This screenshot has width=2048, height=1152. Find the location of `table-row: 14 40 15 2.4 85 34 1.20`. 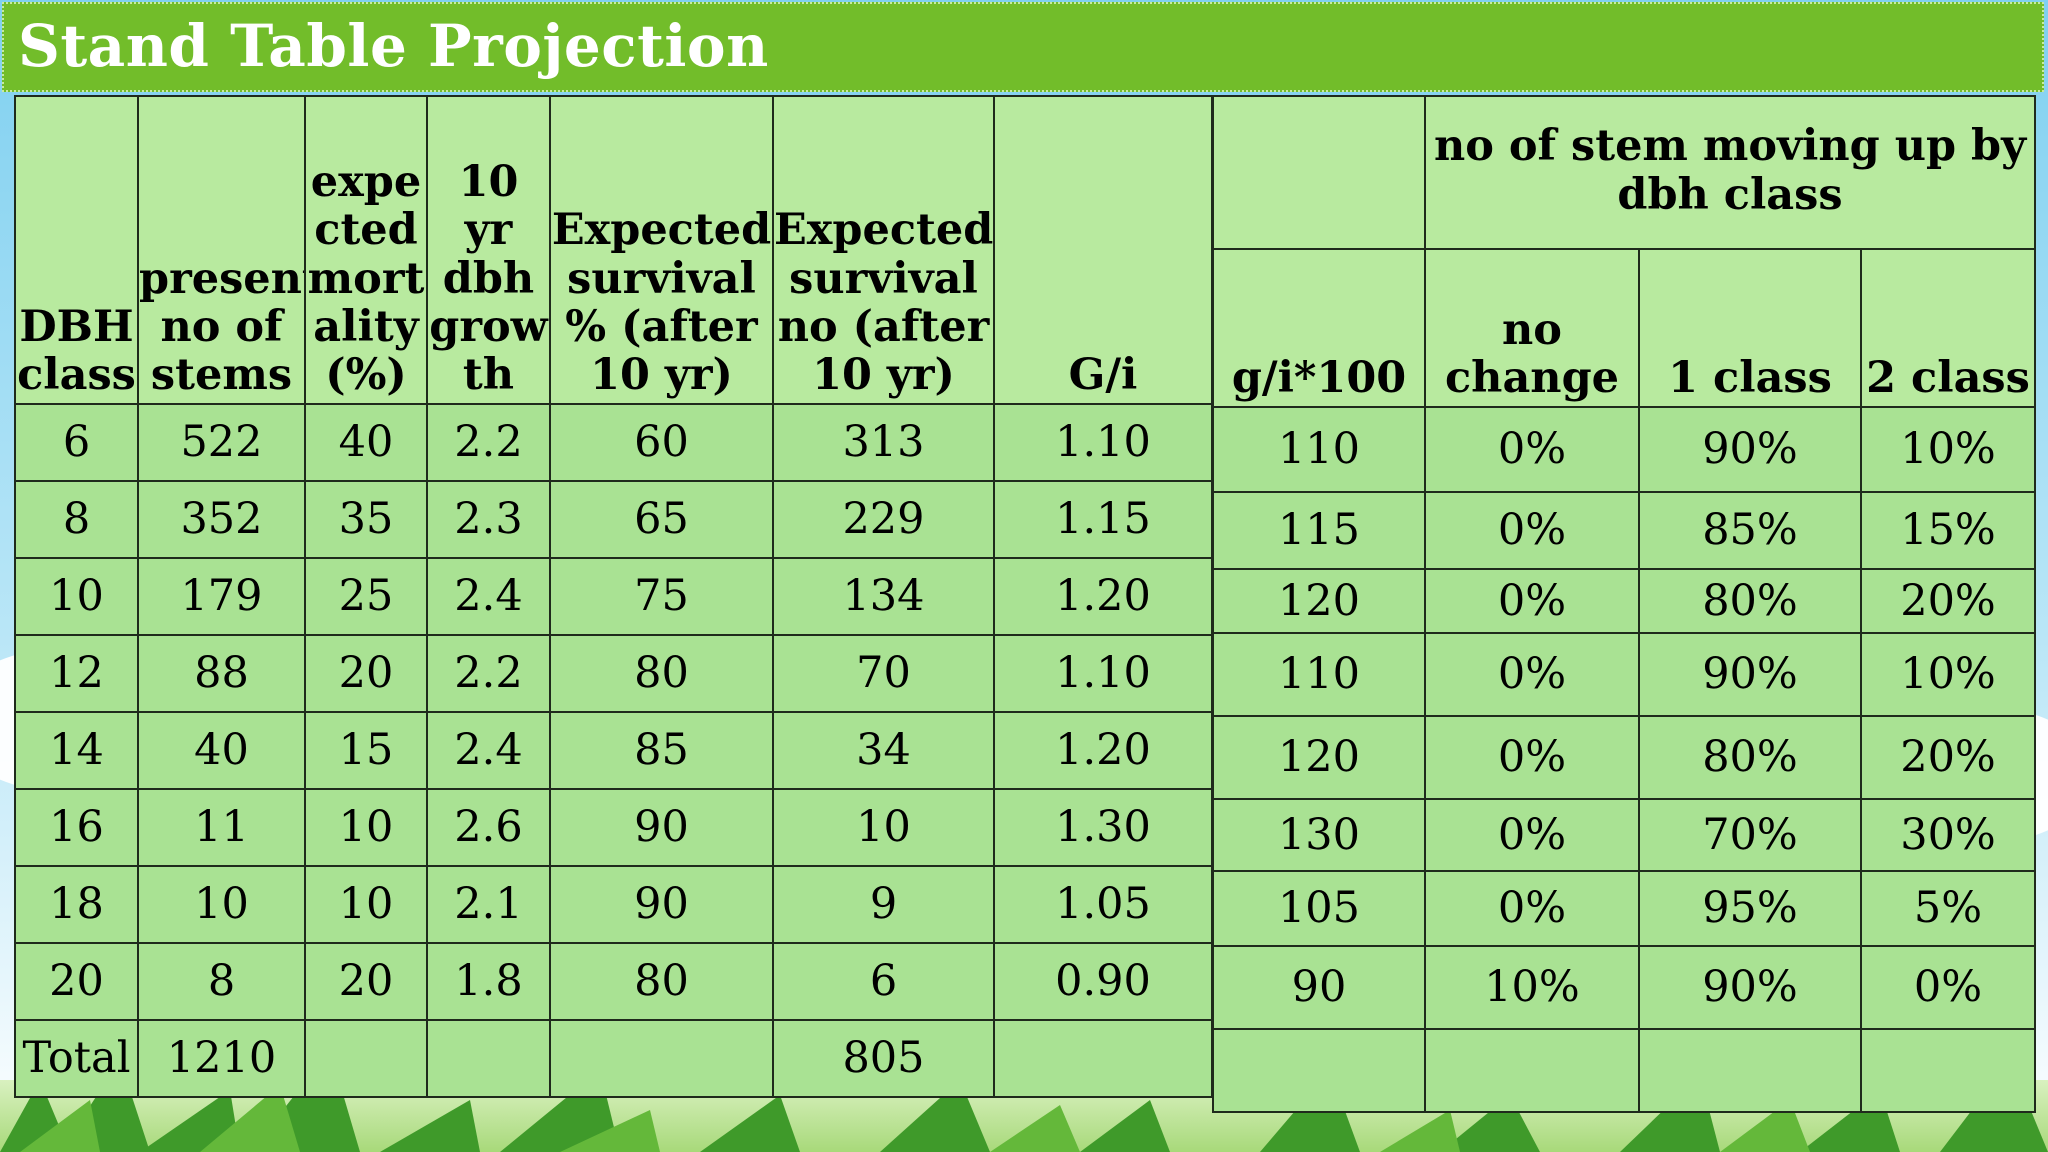

table-row: 14 40 15 2.4 85 34 1.20 is located at coordinates (613, 750).